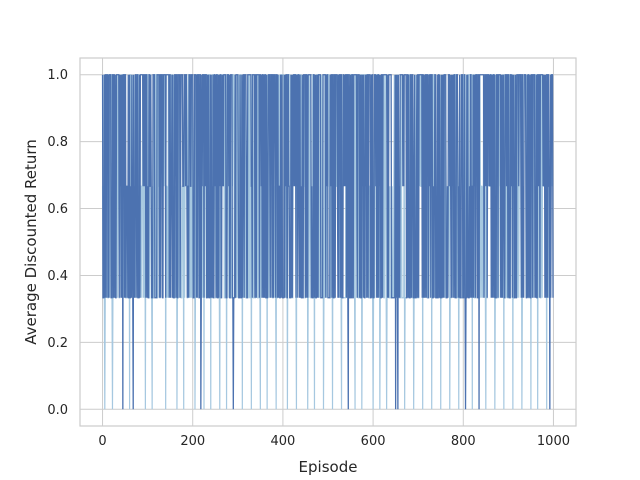 This screenshot has height=480, width=640. What do you see at coordinates (463, 441) in the screenshot?
I see `x-tick-label: 800` at bounding box center [463, 441].